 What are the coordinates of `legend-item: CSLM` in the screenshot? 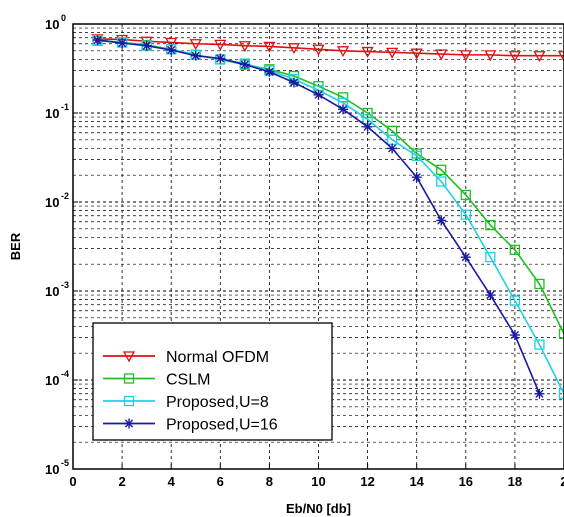 It's located at (156, 380).